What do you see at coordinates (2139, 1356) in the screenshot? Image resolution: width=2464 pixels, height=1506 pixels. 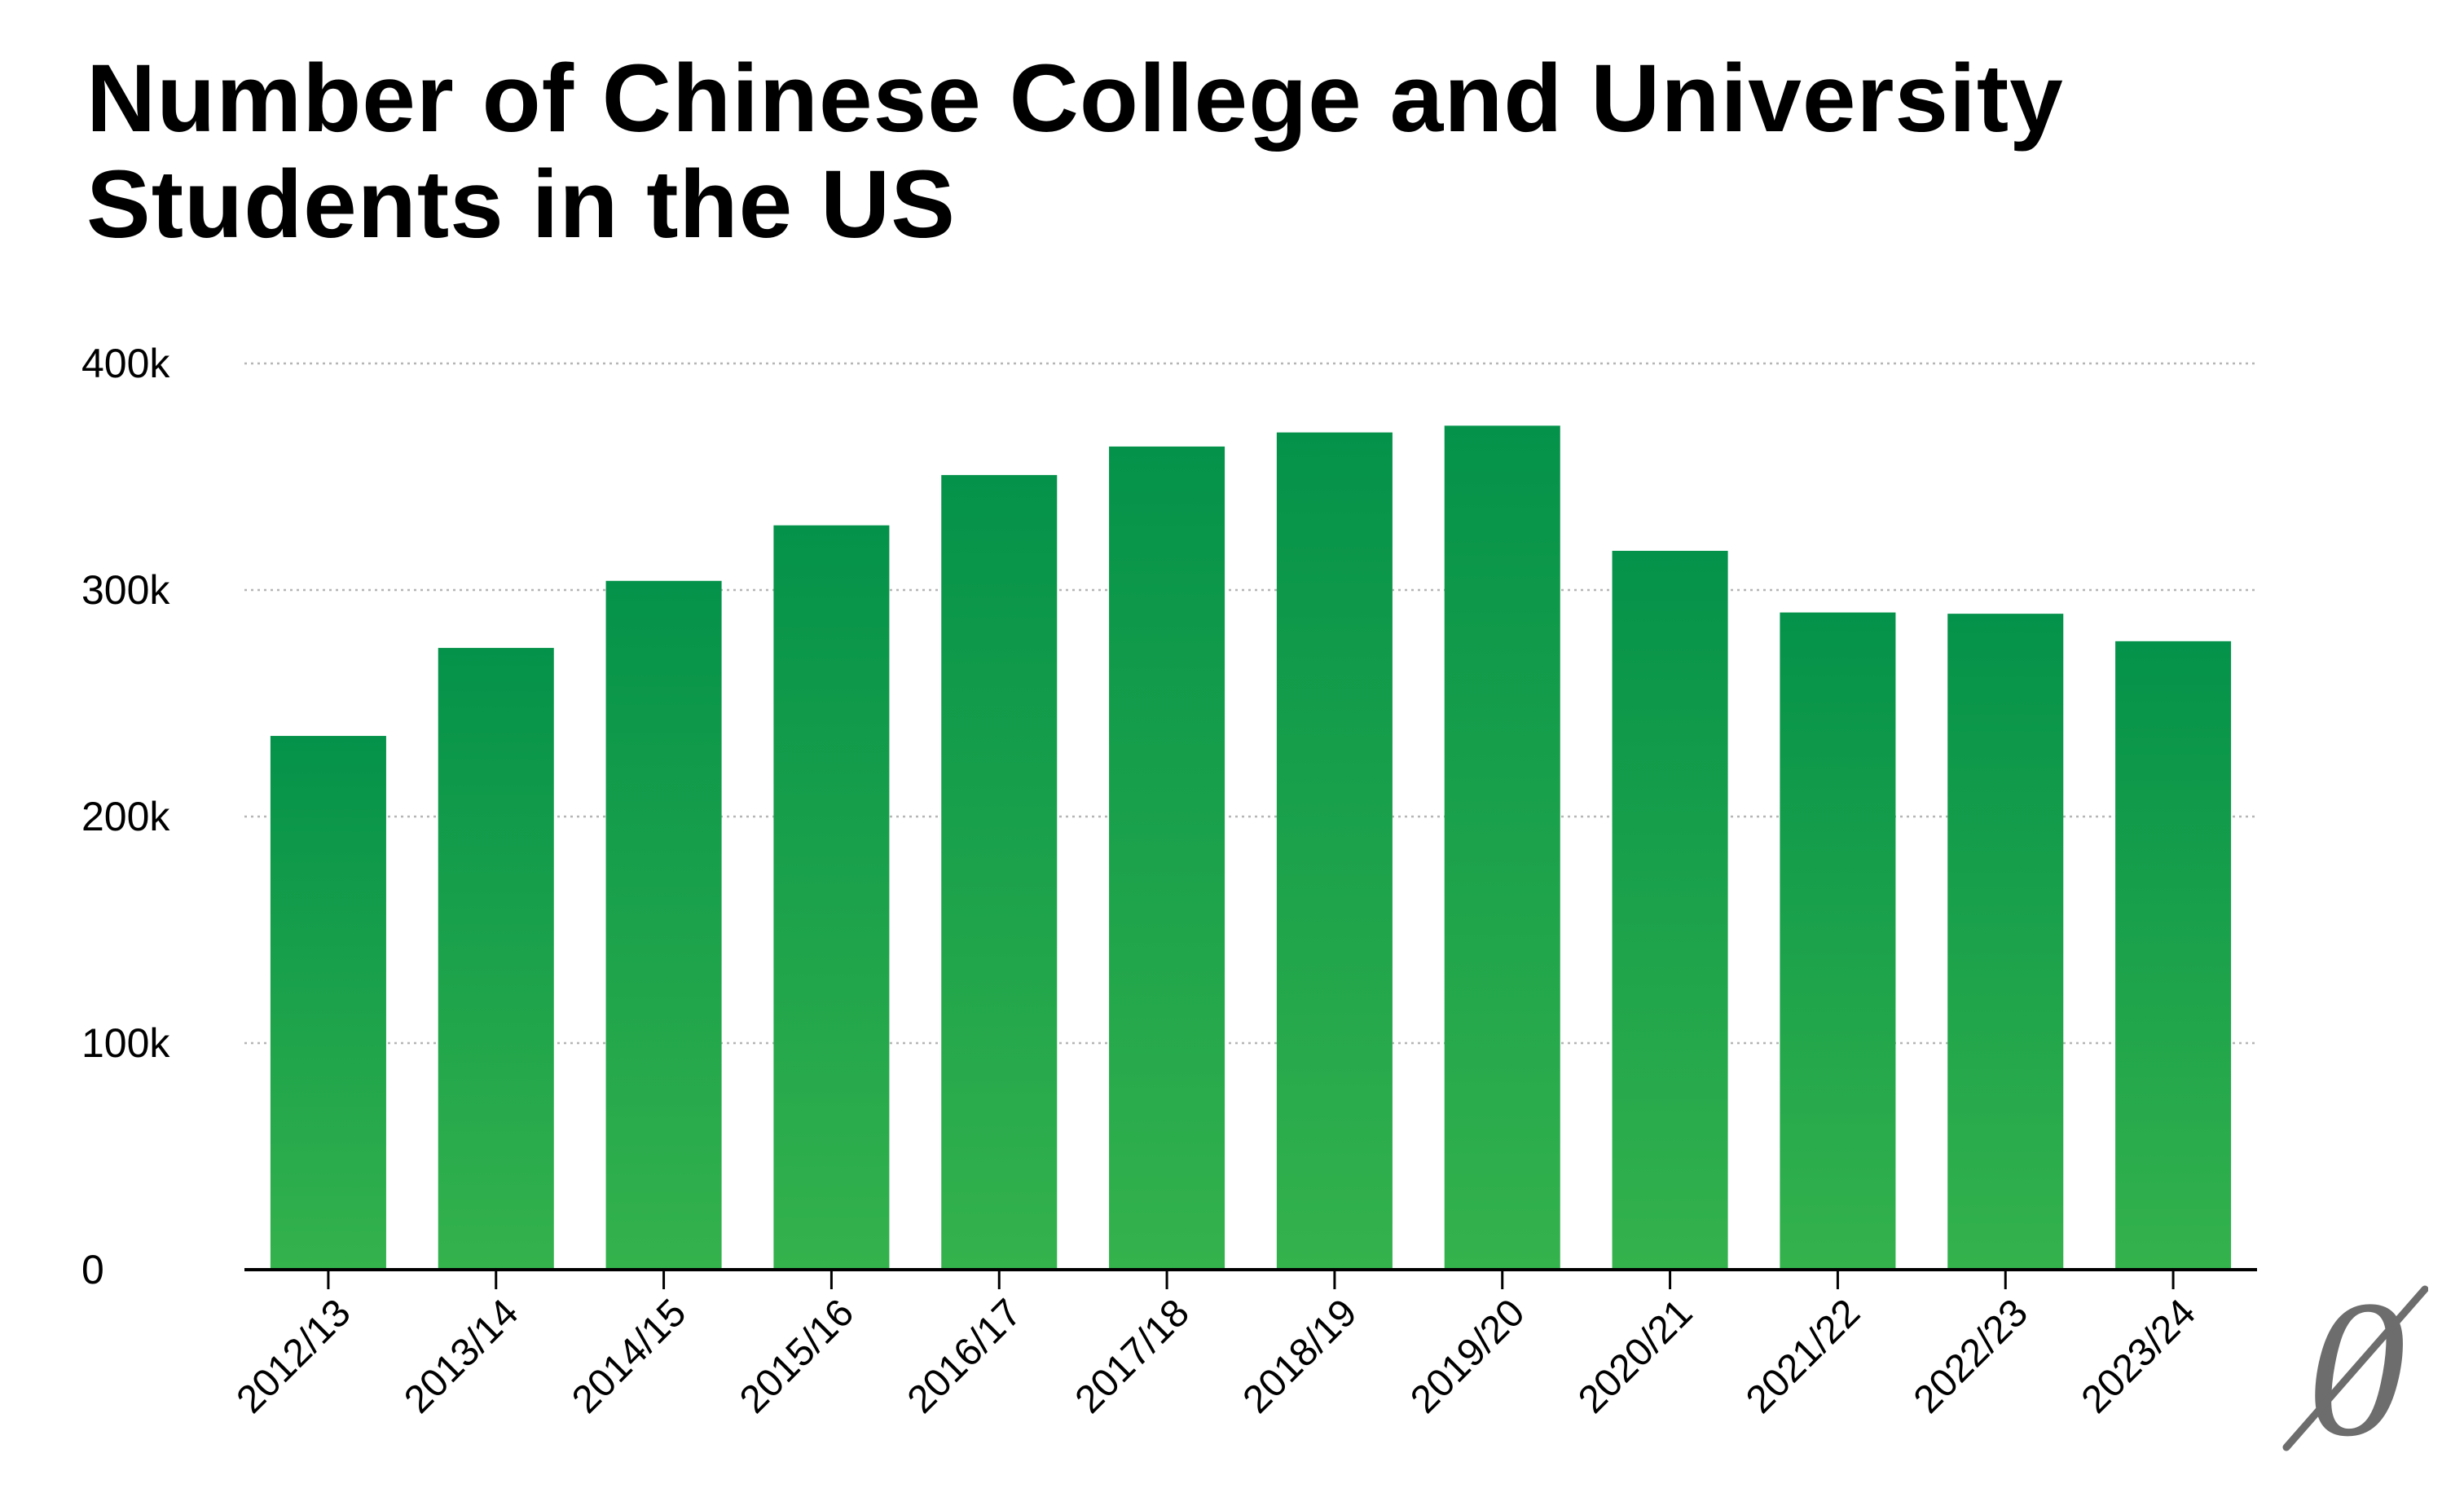 I see `x-tick-label: 2023/24` at bounding box center [2139, 1356].